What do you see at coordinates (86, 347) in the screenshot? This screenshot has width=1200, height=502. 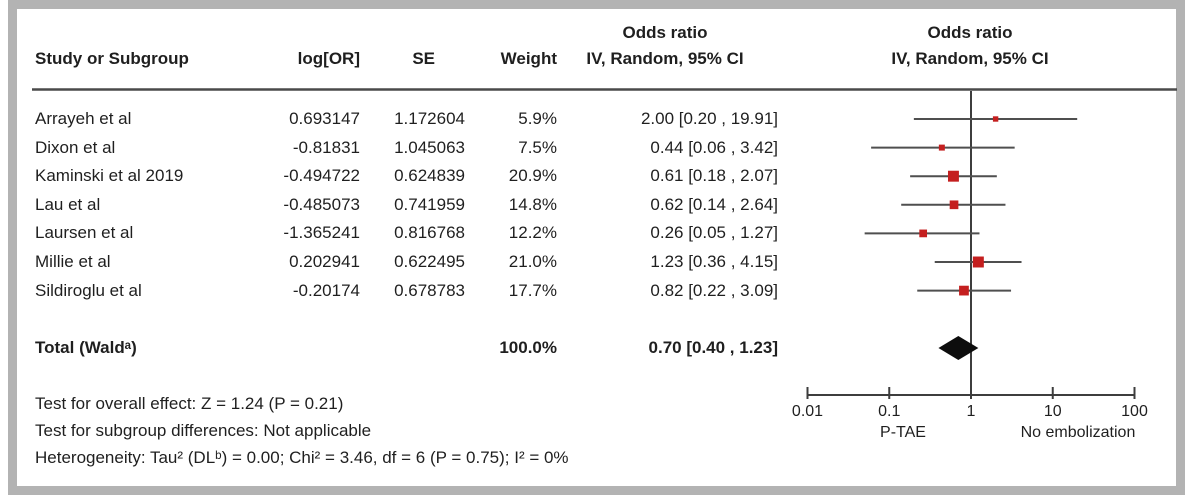 I see `total-label: Total (Waldᵃ)` at bounding box center [86, 347].